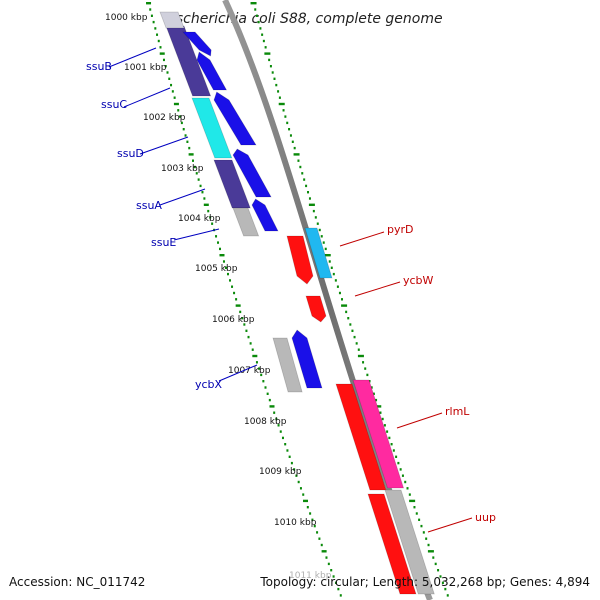  Describe the element at coordinates (130, 153) in the screenshot. I see `gene-label-ssuD: ssuD` at that location.